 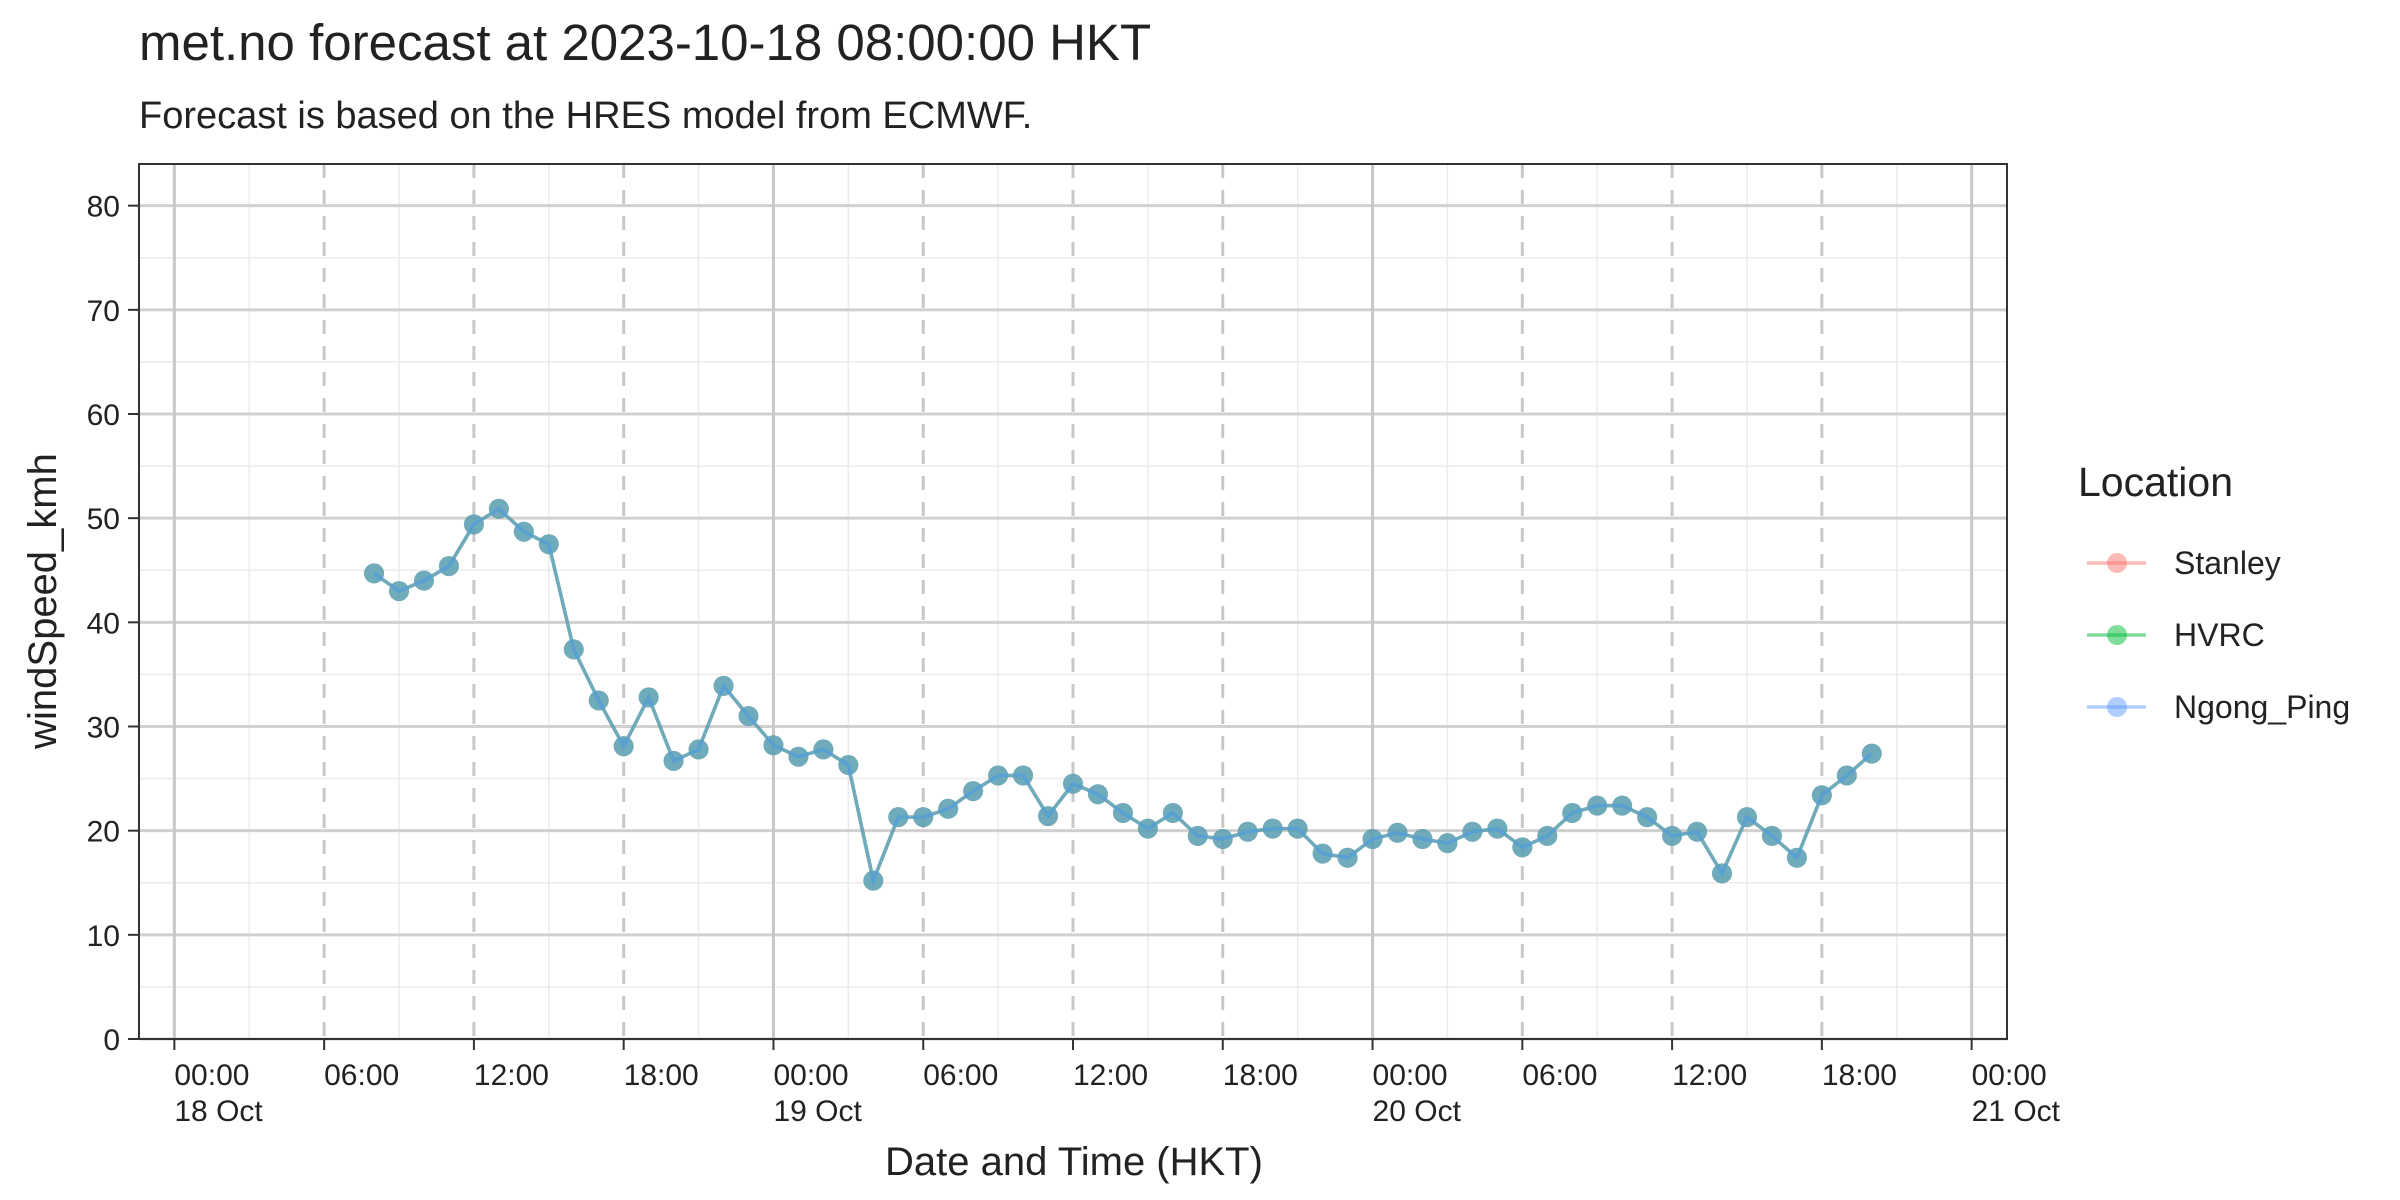 I want to click on y-tick-label: 80, so click(x=103, y=207).